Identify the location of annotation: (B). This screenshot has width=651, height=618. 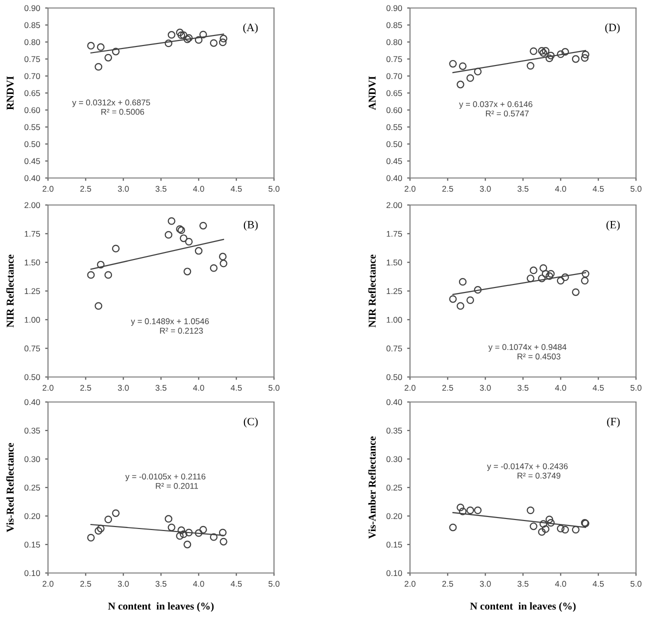
(251, 225).